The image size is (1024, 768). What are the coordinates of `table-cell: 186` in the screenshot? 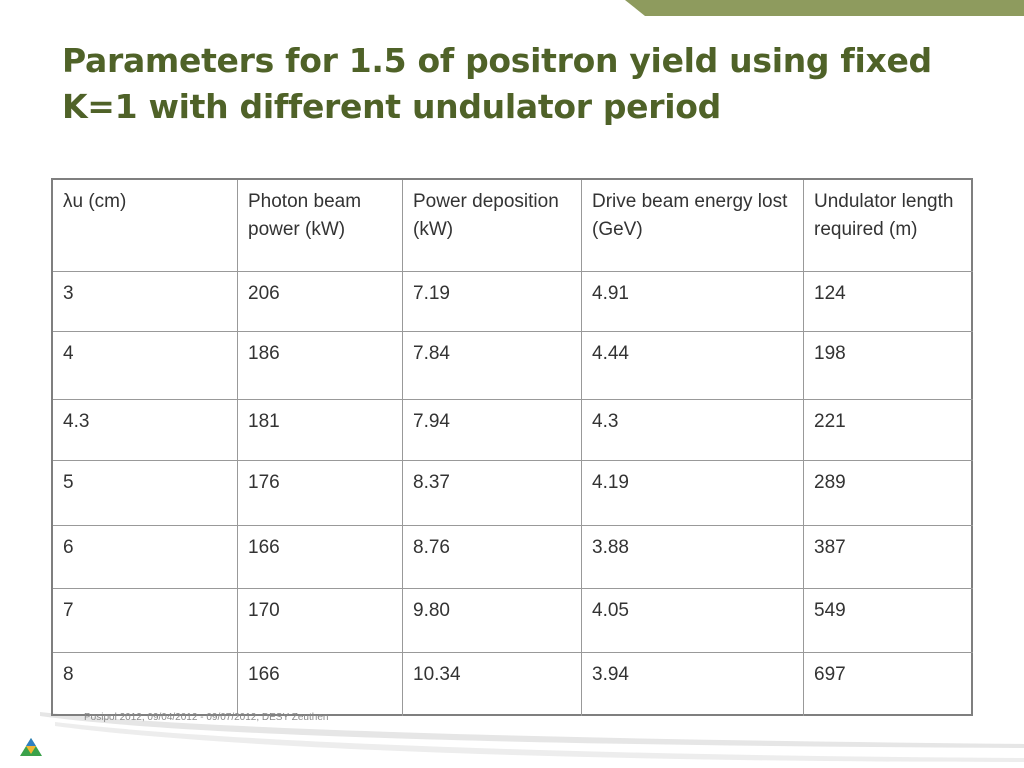 It's located at (320, 366).